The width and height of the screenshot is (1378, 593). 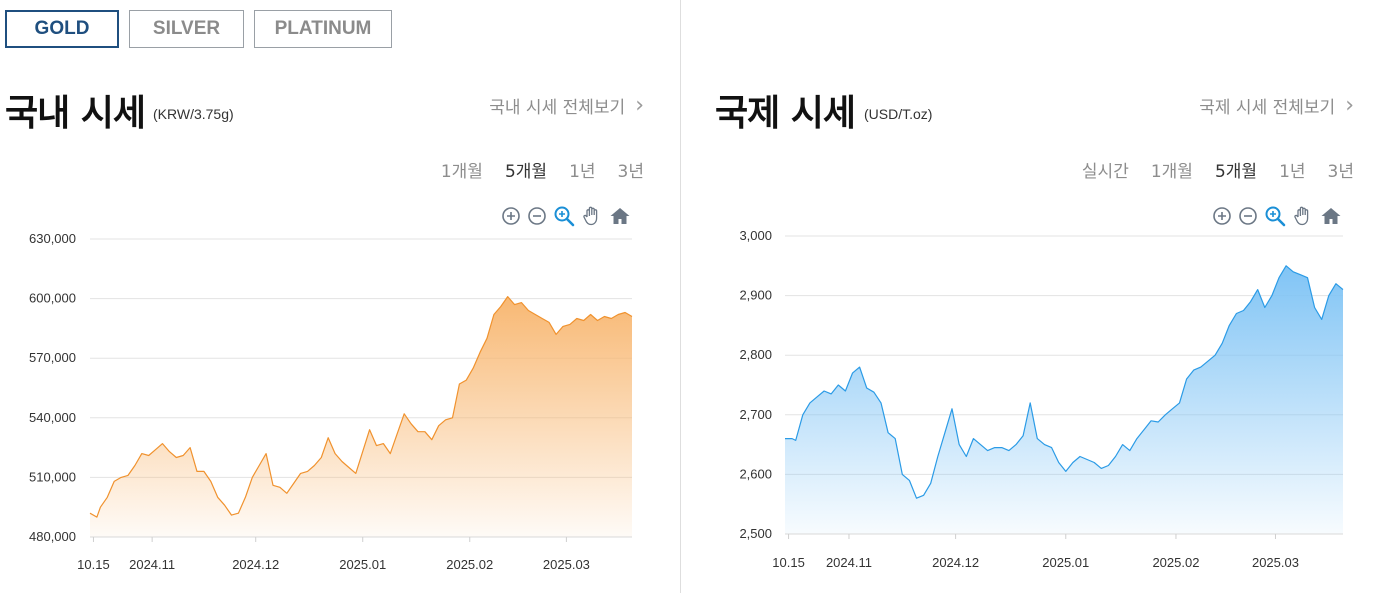 What do you see at coordinates (52, 476) in the screenshot?
I see `y-tick-label: 510,000` at bounding box center [52, 476].